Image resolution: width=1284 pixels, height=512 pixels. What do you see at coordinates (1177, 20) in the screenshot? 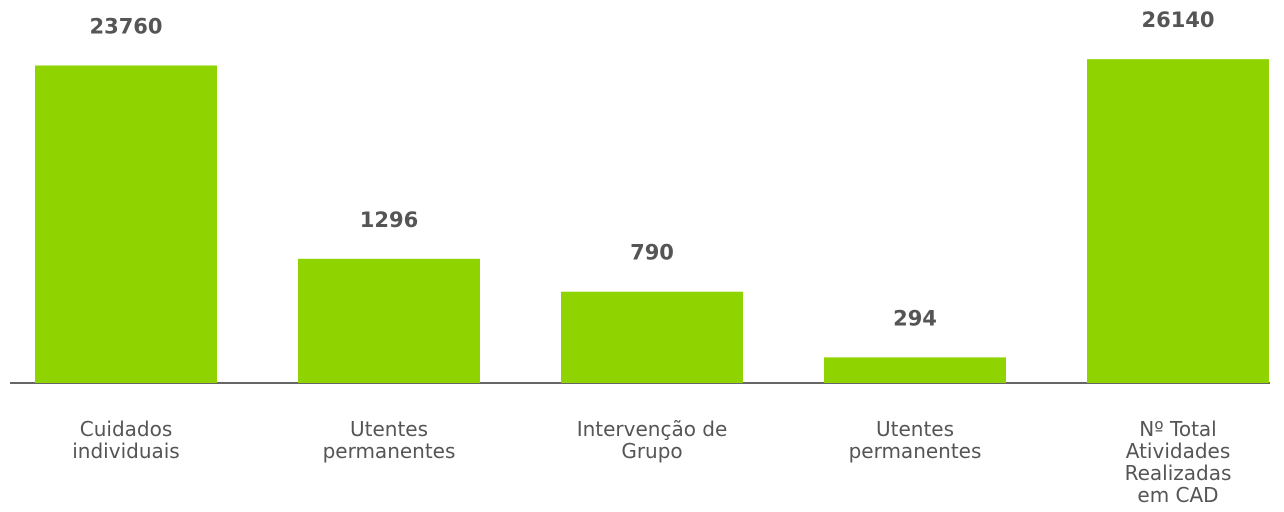
I see `value-label: 26140` at bounding box center [1177, 20].